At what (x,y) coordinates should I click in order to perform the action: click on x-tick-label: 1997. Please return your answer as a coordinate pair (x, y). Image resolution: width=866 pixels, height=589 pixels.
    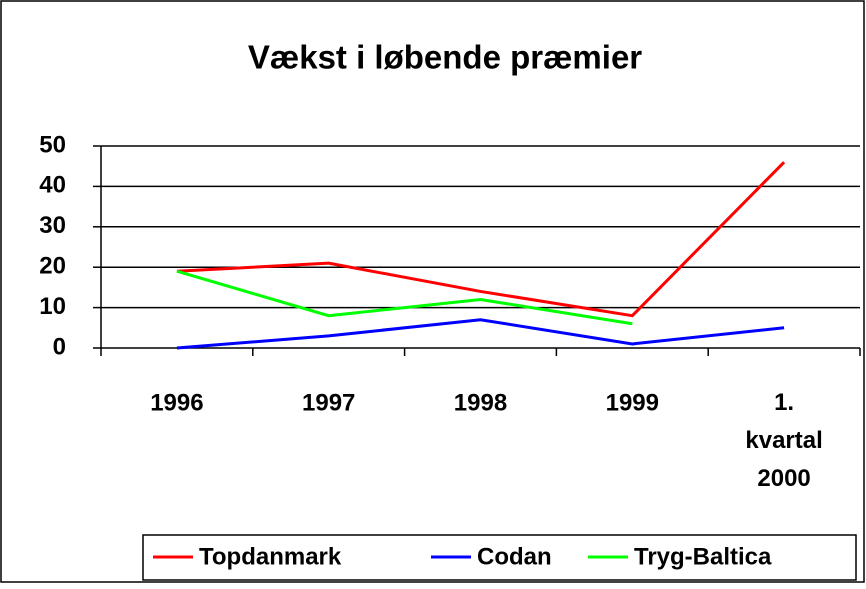
    Looking at the image, I should click on (328, 402).